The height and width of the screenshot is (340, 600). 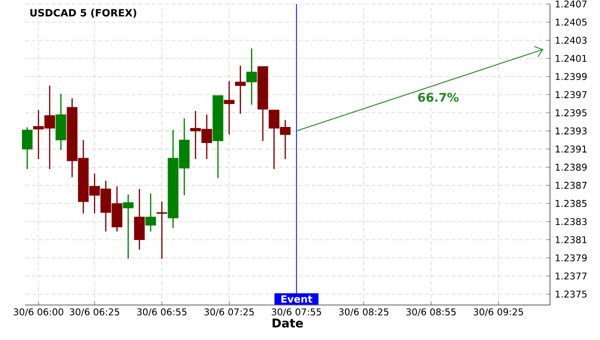 I want to click on x-tick-label: 30/6 07:25, so click(x=229, y=312).